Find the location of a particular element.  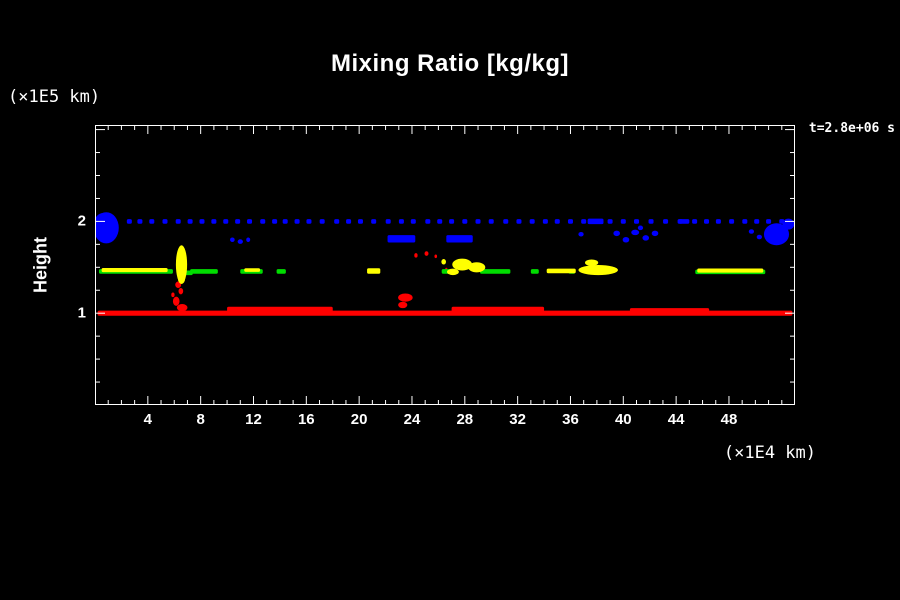

y-tick-label: 2 is located at coordinates (81, 221).